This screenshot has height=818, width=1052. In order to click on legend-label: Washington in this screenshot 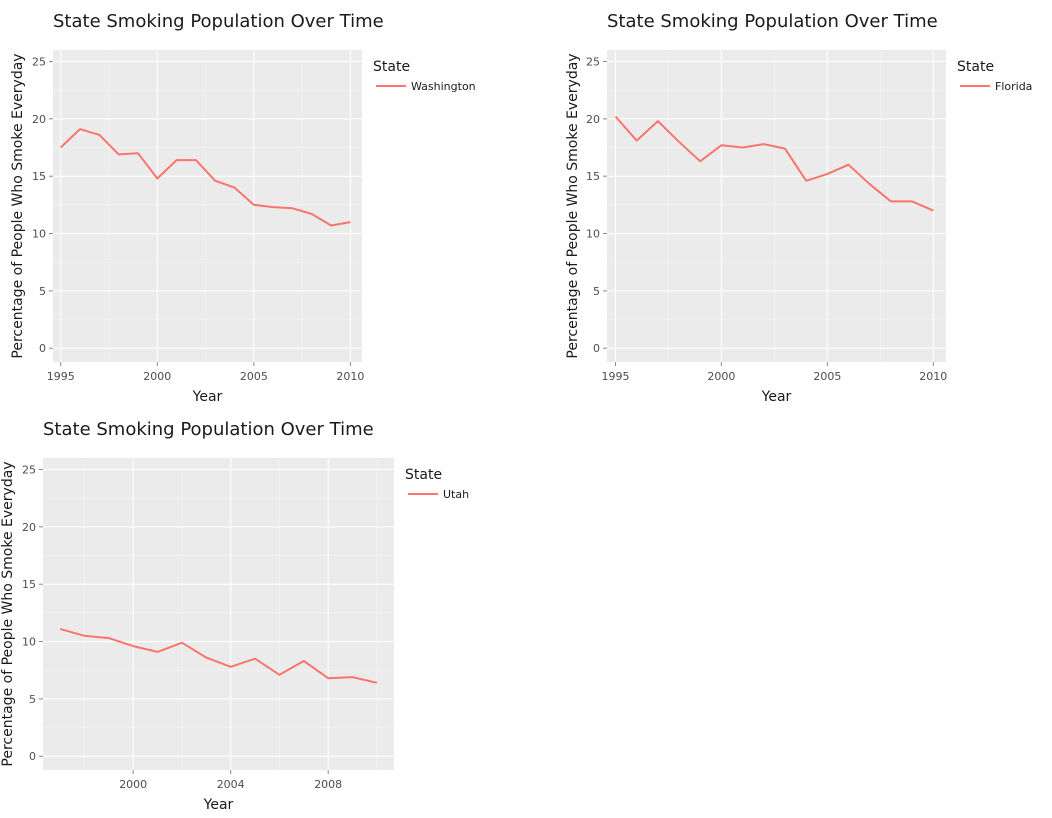, I will do `click(443, 86)`.